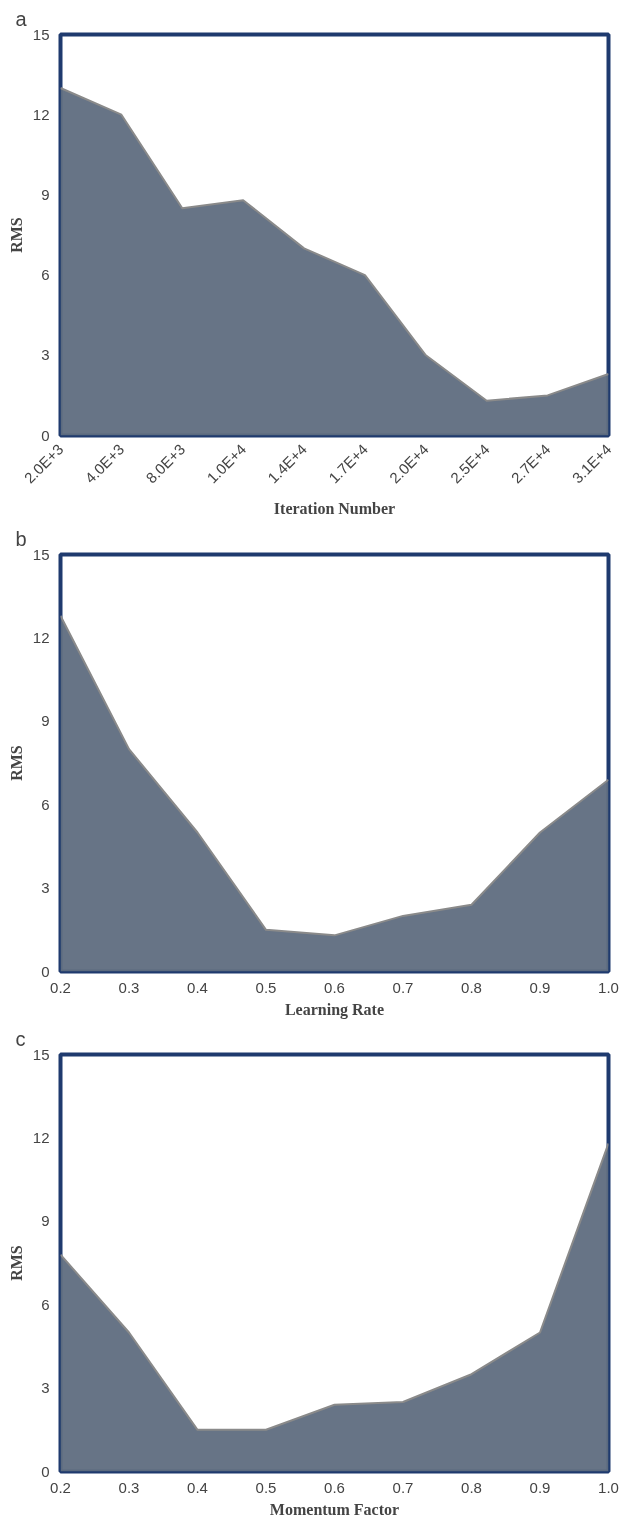 Image resolution: width=643 pixels, height=1527 pixels. Describe the element at coordinates (334, 1509) in the screenshot. I see `x-axis-title: Momentum Factor` at that location.